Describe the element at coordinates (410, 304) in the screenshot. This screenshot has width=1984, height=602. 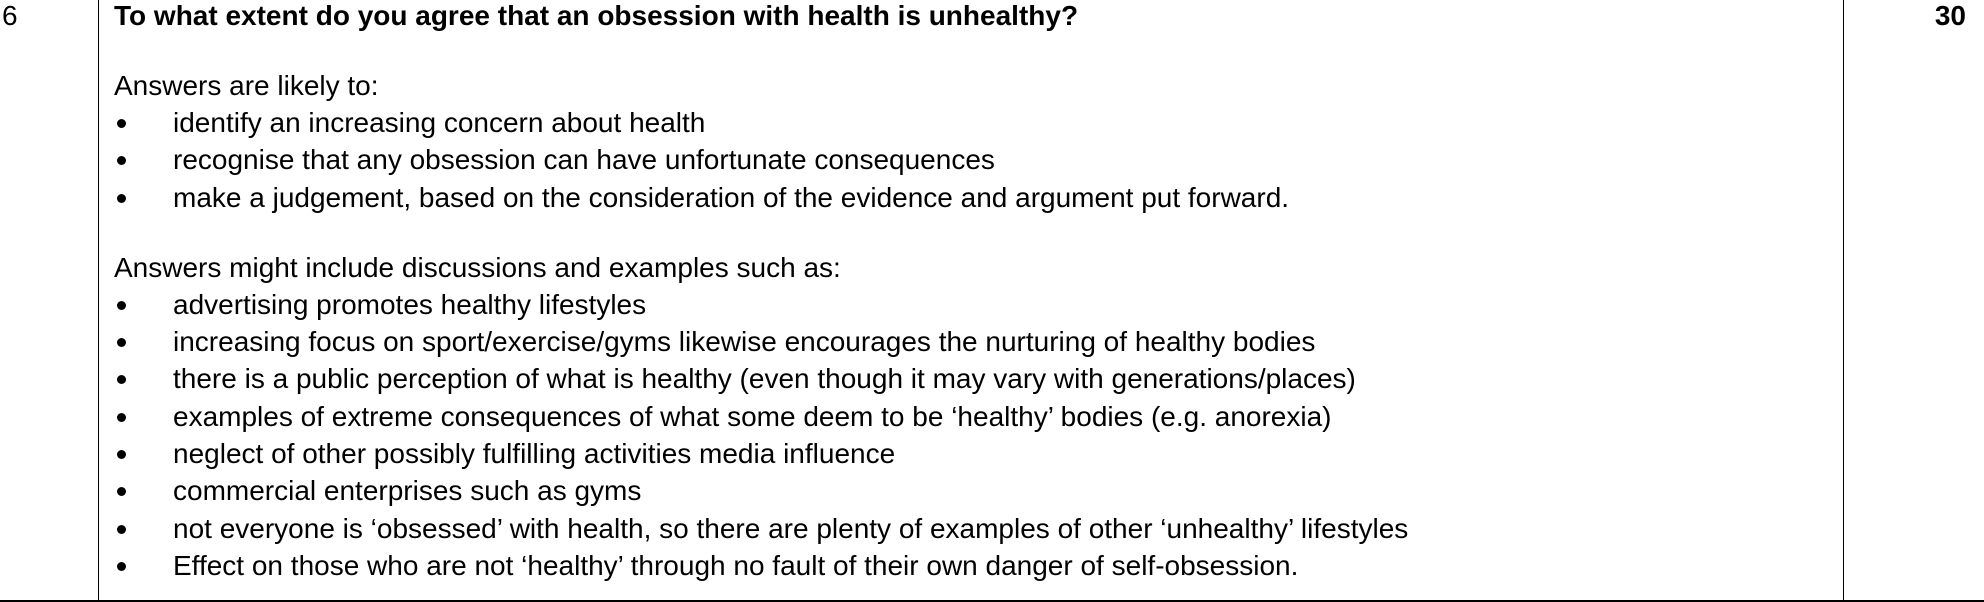
I see `list-item-text: advertising promotes healthy lifestyles` at that location.